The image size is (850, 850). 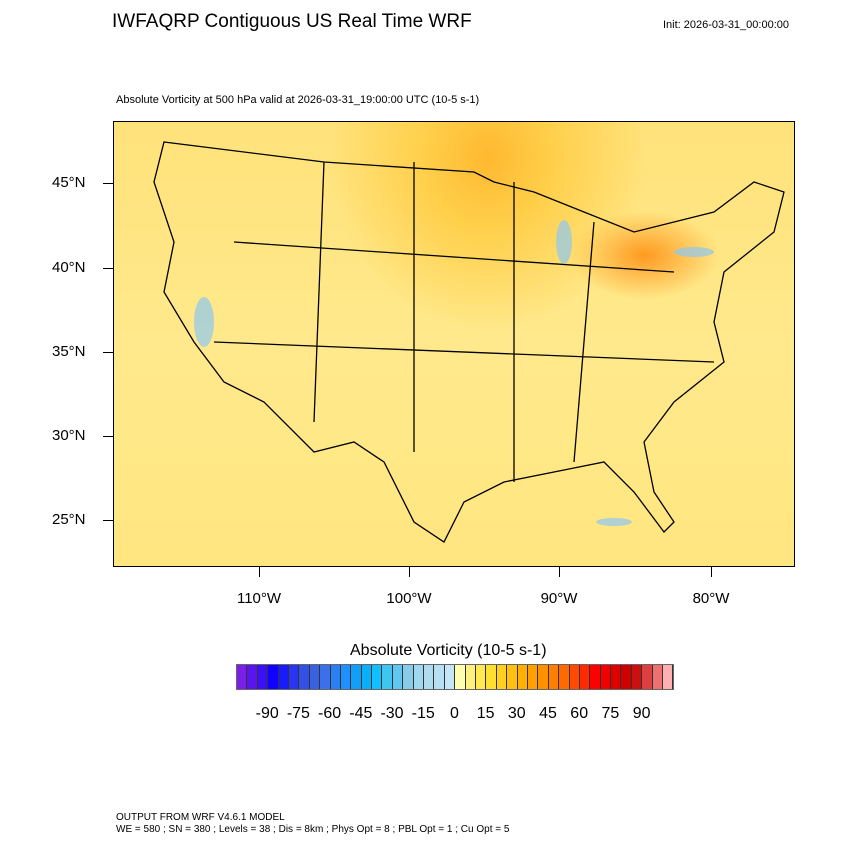 What do you see at coordinates (69, 267) in the screenshot?
I see `lat-label: 40°N` at bounding box center [69, 267].